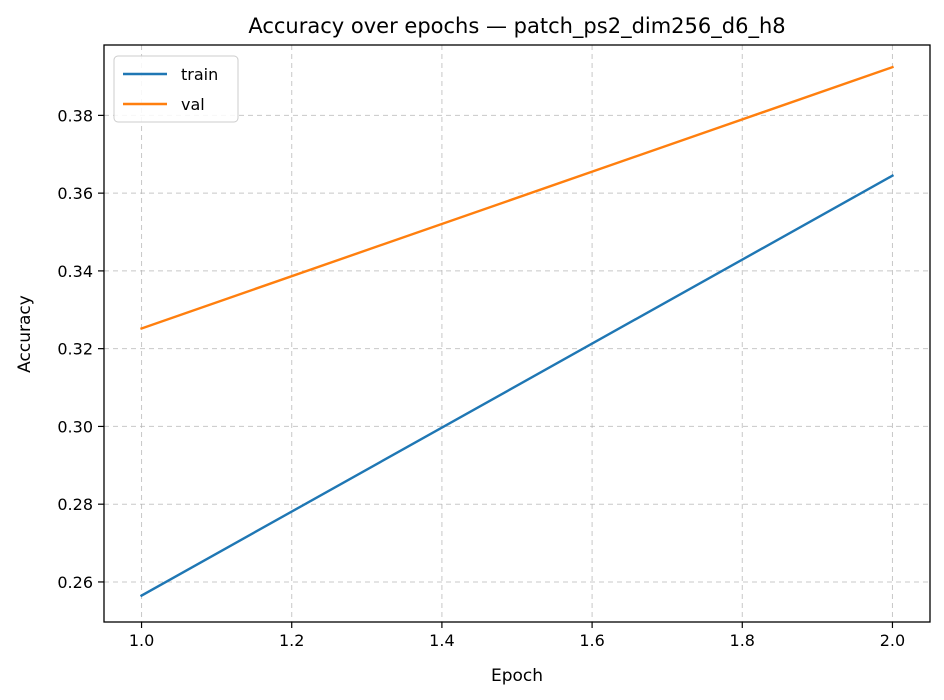  What do you see at coordinates (25, 334) in the screenshot?
I see `y-axis-label: Accuracy` at bounding box center [25, 334].